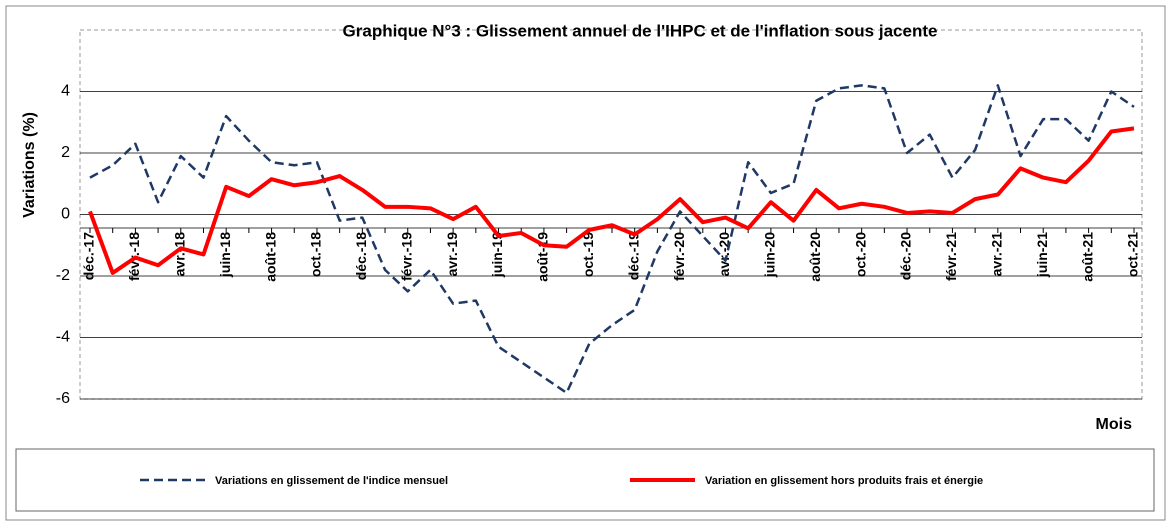 This screenshot has height=531, width=1171. I want to click on x-tick-label: avr.-21, so click(997, 254).